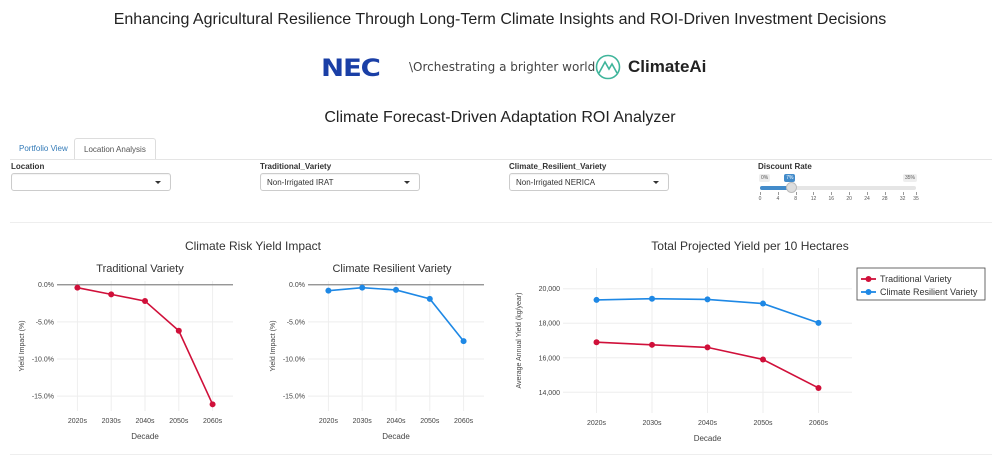 Image resolution: width=1000 pixels, height=458 pixels. Describe the element at coordinates (785, 166) in the screenshot. I see `discount-rate-label: Discount Rate` at that location.